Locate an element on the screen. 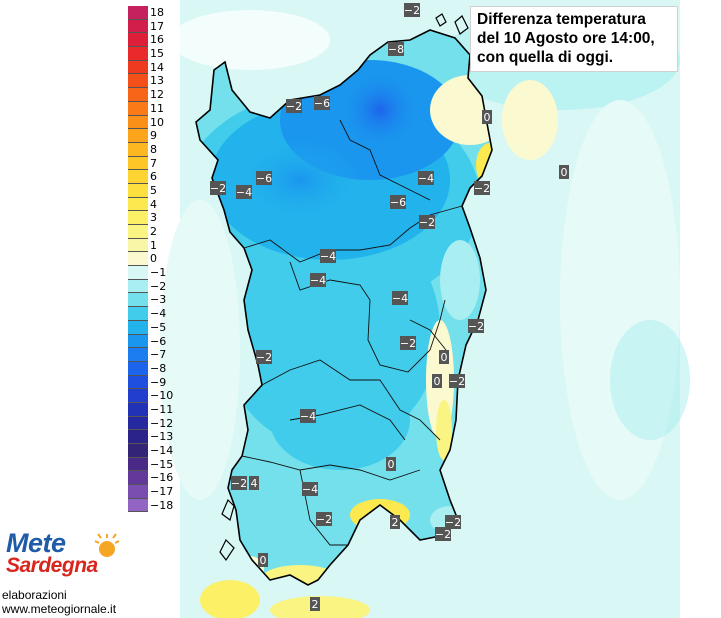 This screenshot has width=721, height=618. legend-label: −4 is located at coordinates (158, 314).